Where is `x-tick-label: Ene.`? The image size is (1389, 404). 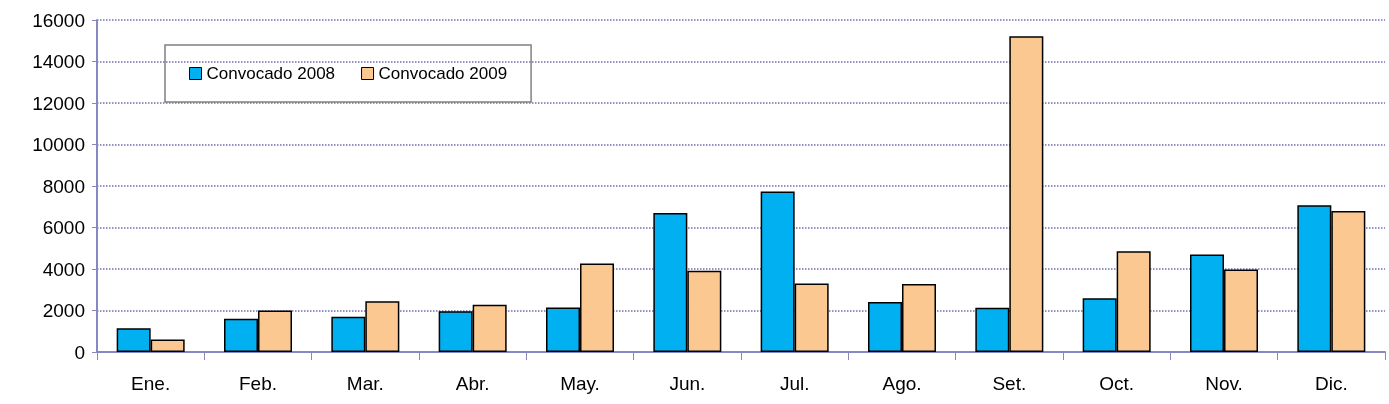
x-tick-label: Ene. is located at coordinates (151, 383).